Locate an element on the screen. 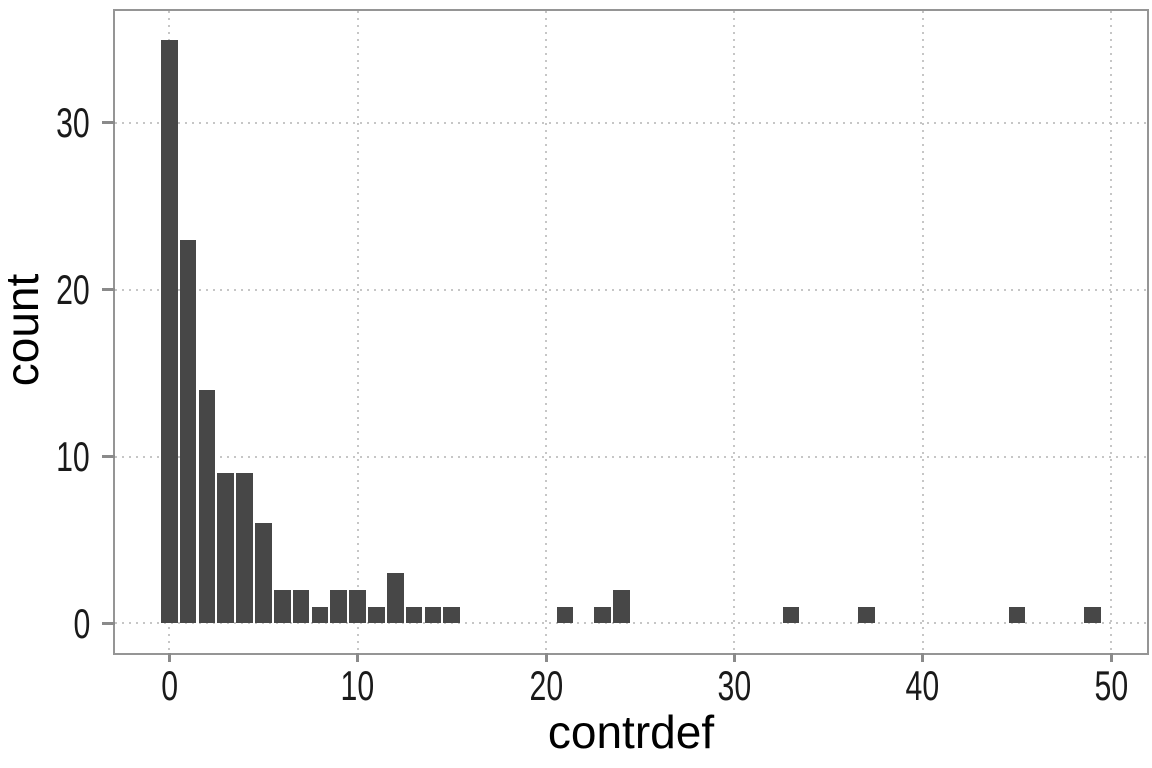 The image size is (1152, 768). x-tick-label: 50 is located at coordinates (1109, 686).